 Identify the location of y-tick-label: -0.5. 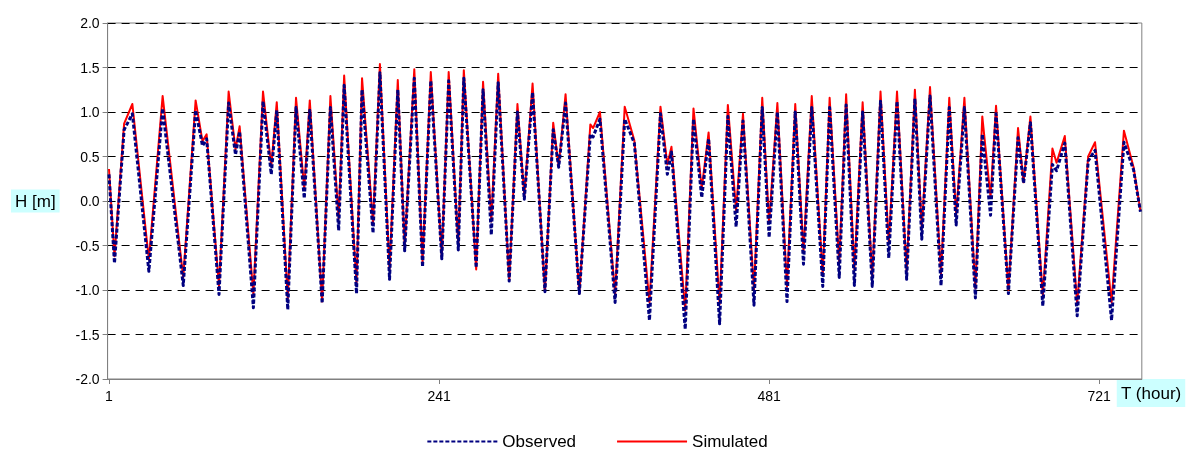
(87, 245).